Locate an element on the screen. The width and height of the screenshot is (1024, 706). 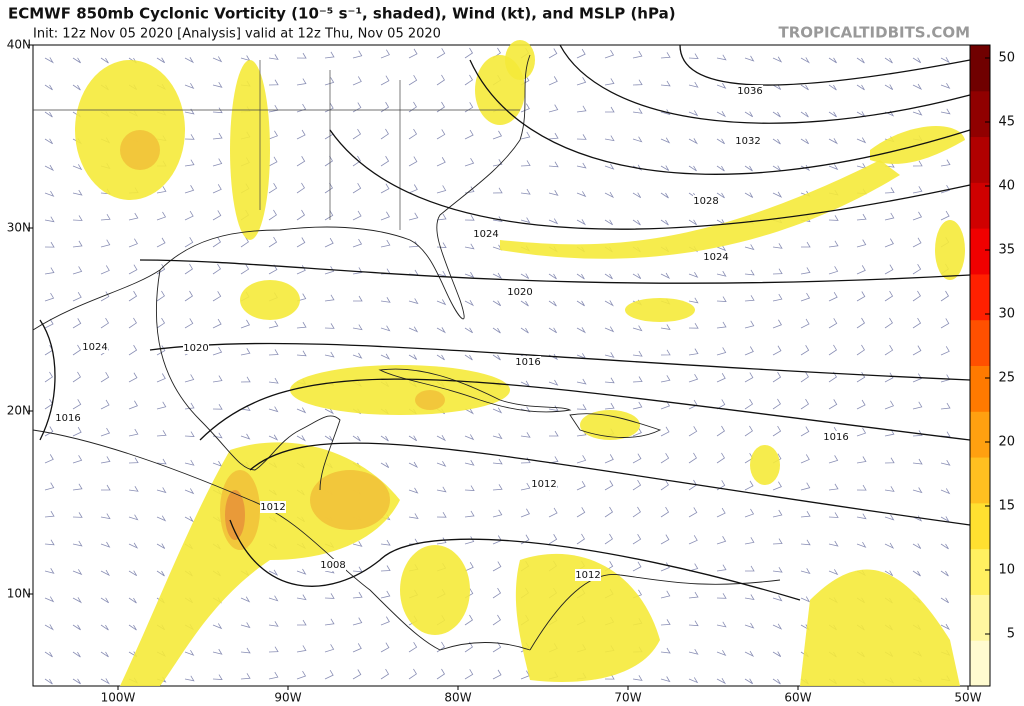
isobar-label: 1008 is located at coordinates (332, 565).